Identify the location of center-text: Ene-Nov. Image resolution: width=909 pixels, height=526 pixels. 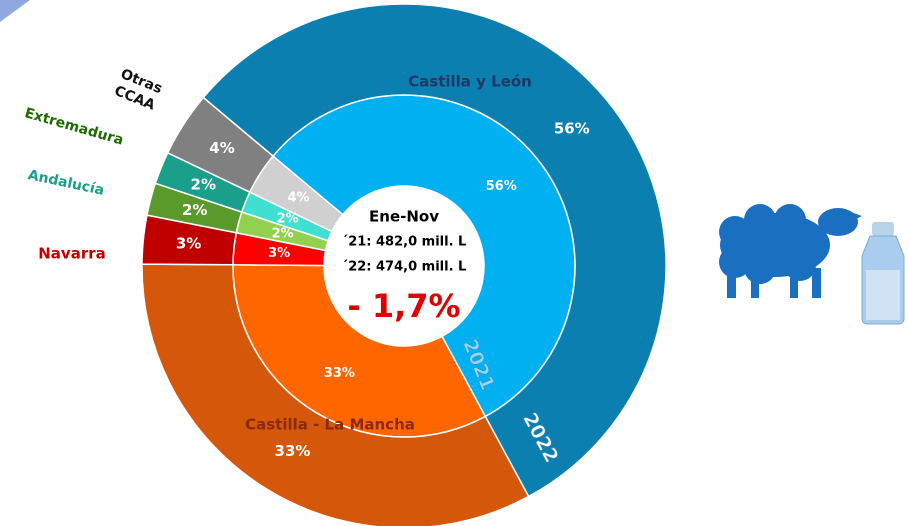
(404, 217).